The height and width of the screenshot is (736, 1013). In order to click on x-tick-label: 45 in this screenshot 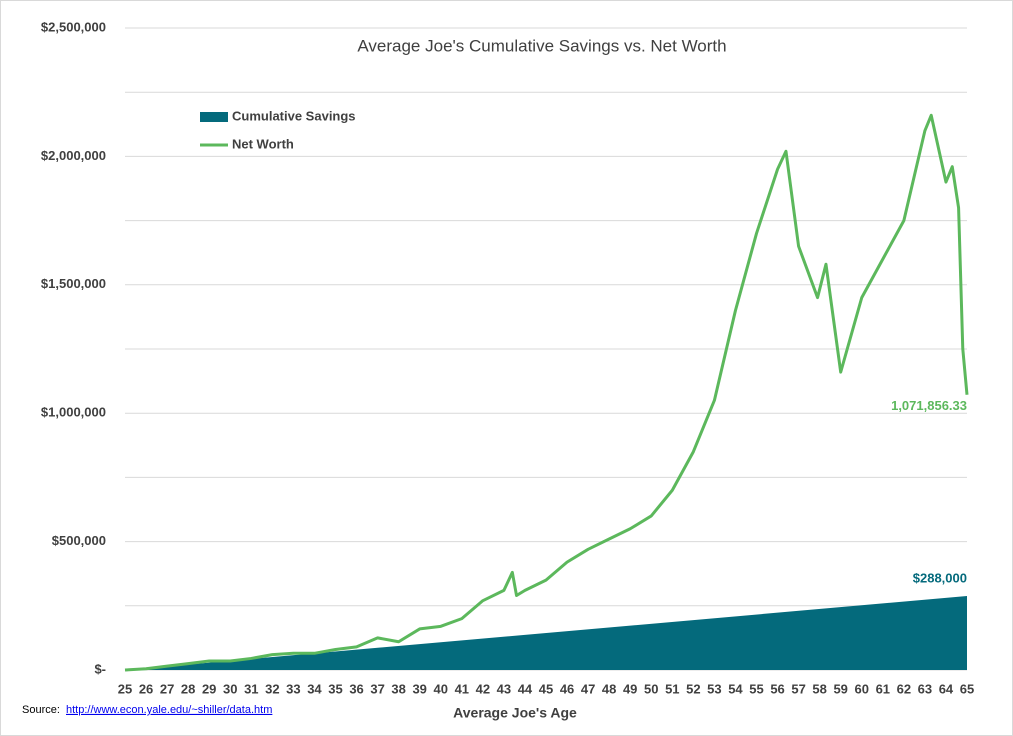, I will do `click(546, 688)`.